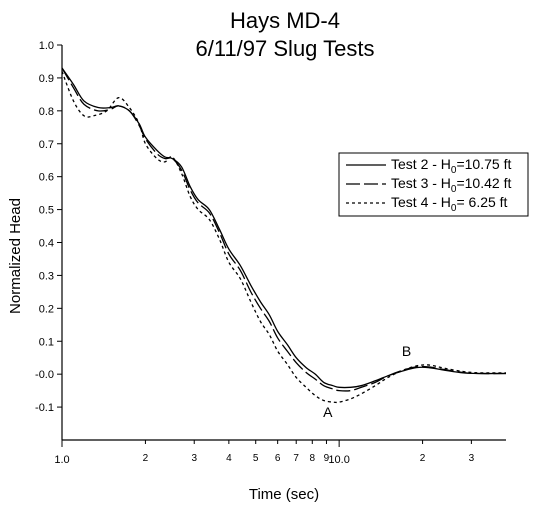 Image resolution: width=550 pixels, height=509 pixels. Describe the element at coordinates (367, 381) in the screenshot. I see `annotation-layer: AB` at that location.